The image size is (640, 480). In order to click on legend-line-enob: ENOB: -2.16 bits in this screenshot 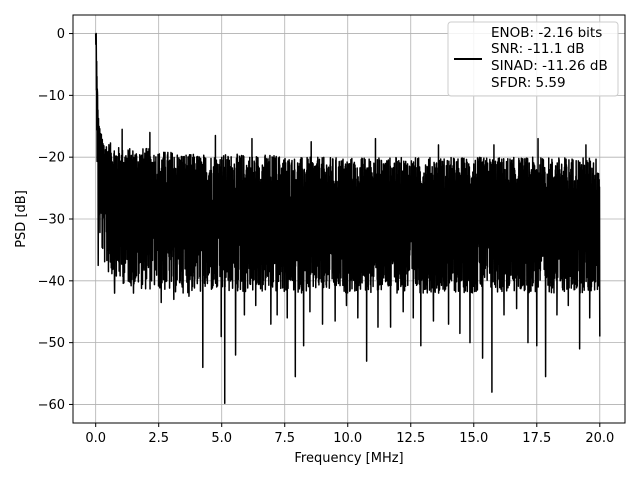, I will do `click(546, 33)`.